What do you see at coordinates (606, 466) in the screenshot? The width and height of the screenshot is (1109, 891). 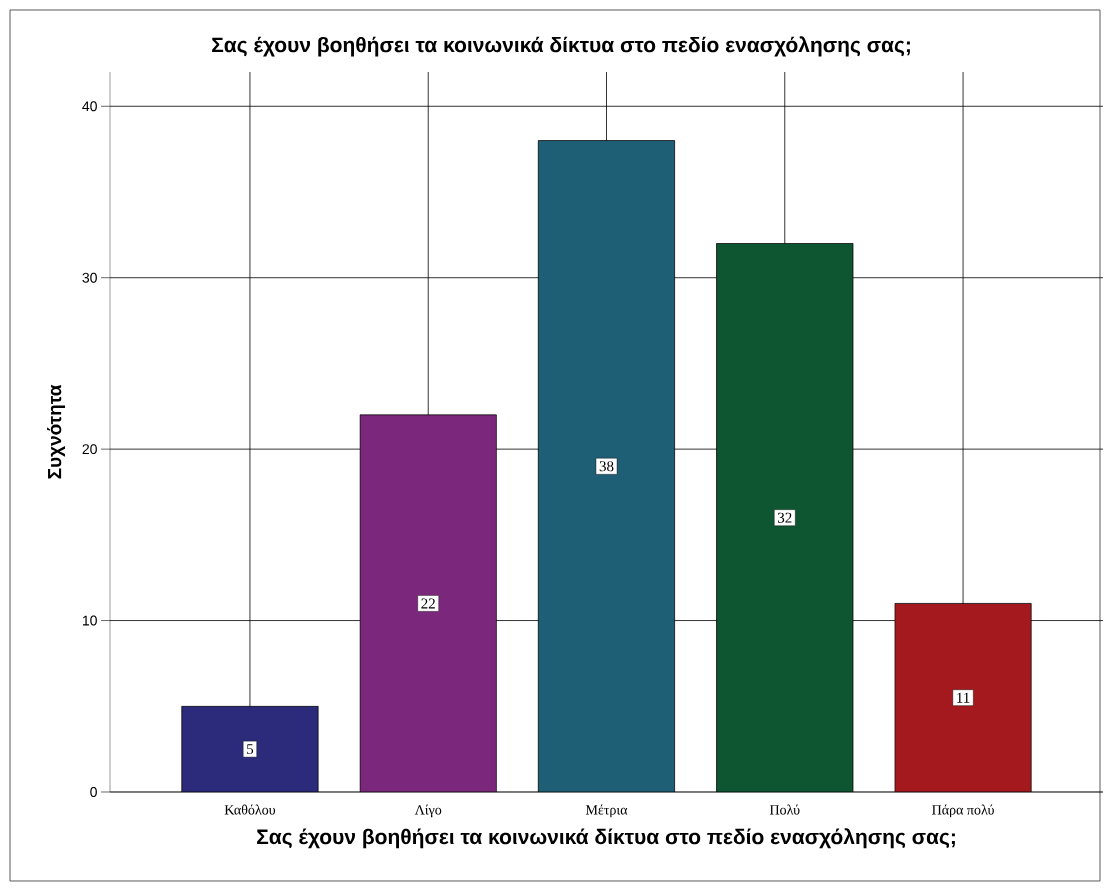 I see `data-label: 38` at bounding box center [606, 466].